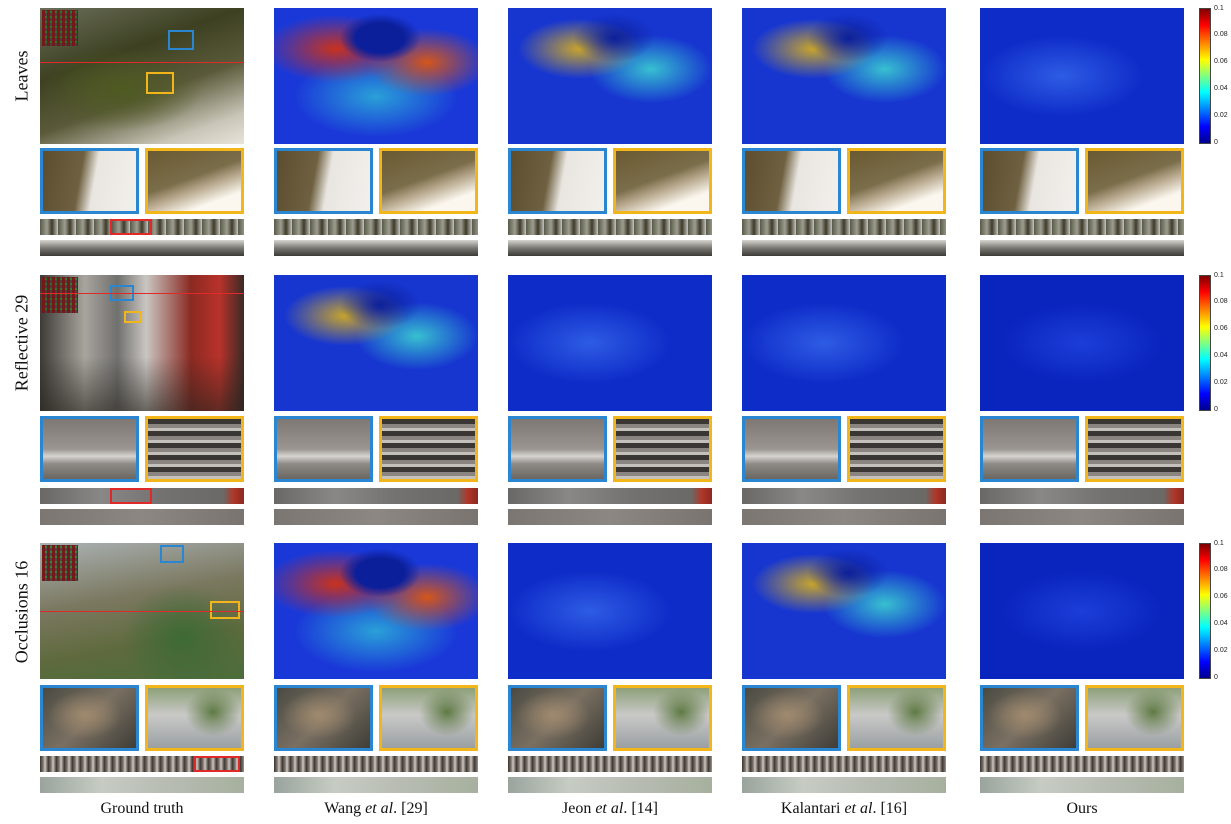  Describe the element at coordinates (610, 611) in the screenshot. I see `jeon-occlusions-error-map` at that location.